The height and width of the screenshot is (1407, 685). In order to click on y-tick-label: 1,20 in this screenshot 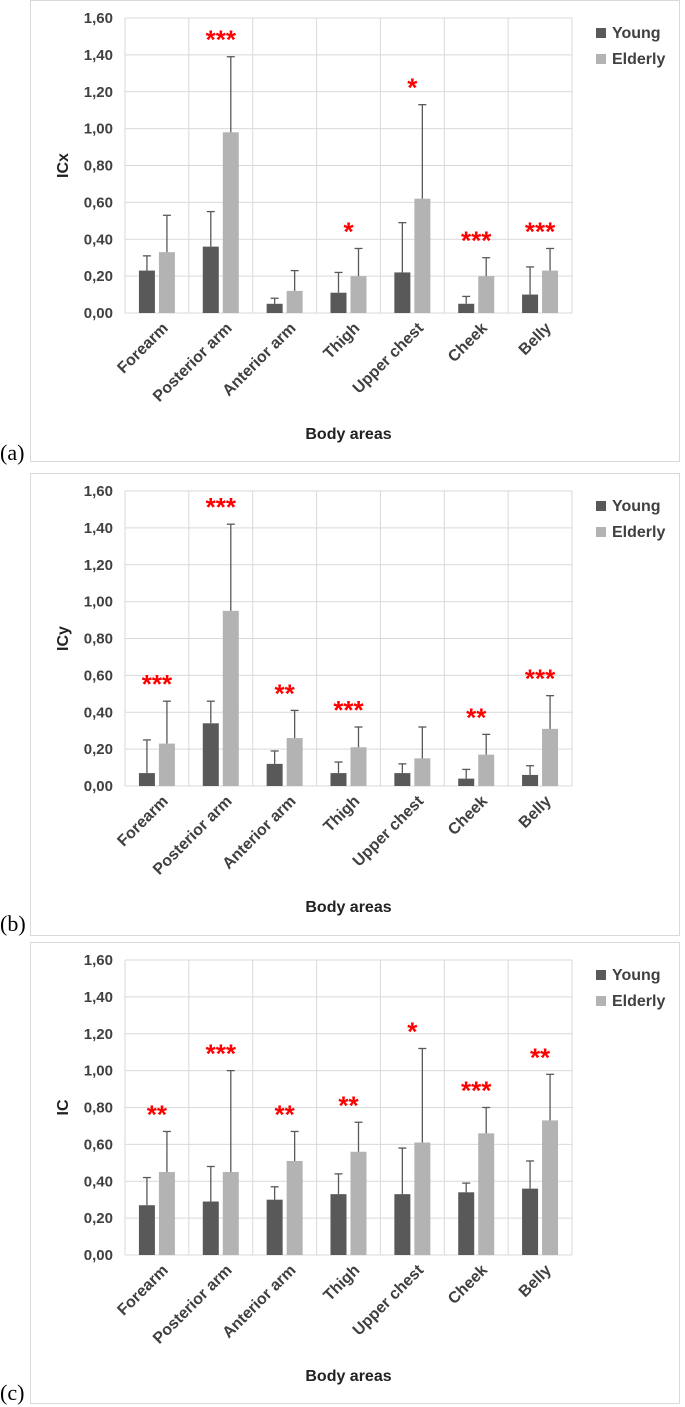, I will do `click(98, 565)`.